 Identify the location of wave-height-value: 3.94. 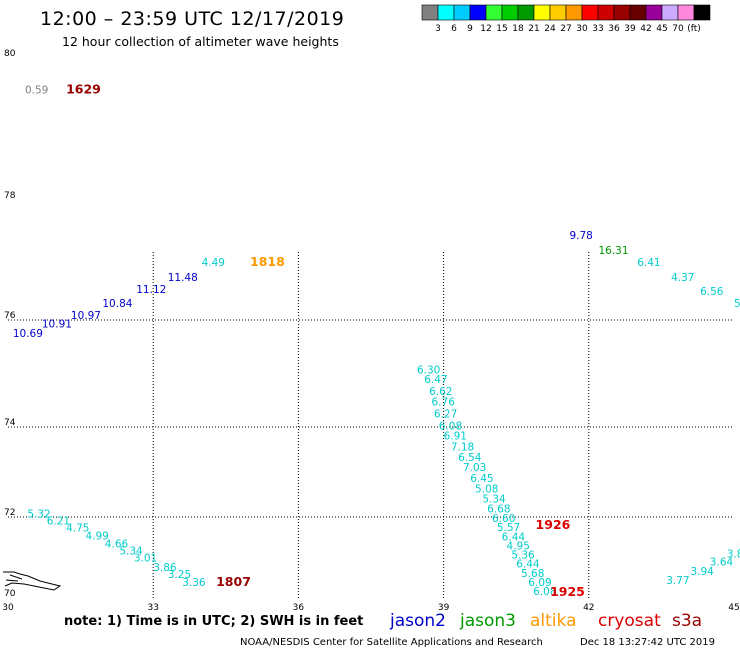
(702, 572).